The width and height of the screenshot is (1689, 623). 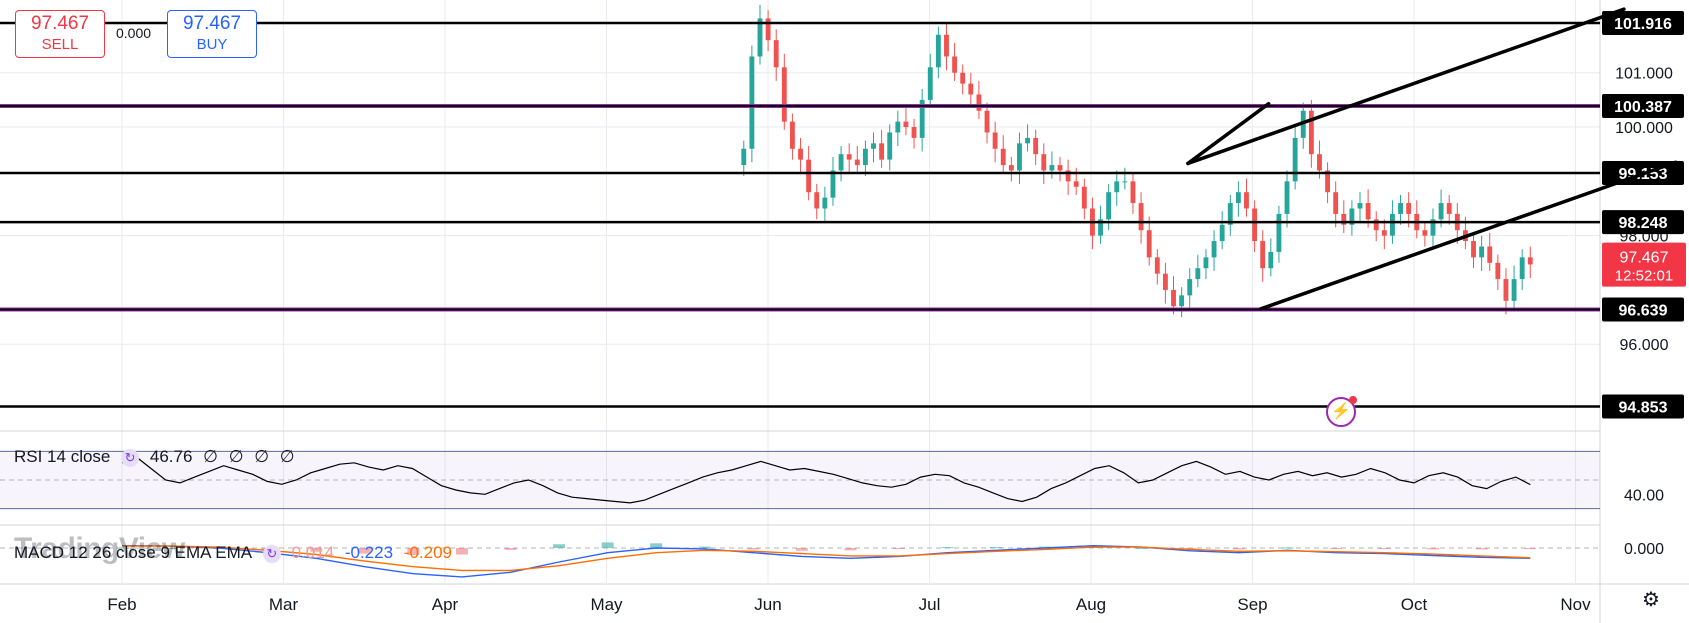 What do you see at coordinates (826, 558) in the screenshot?
I see `macd-signal-line` at bounding box center [826, 558].